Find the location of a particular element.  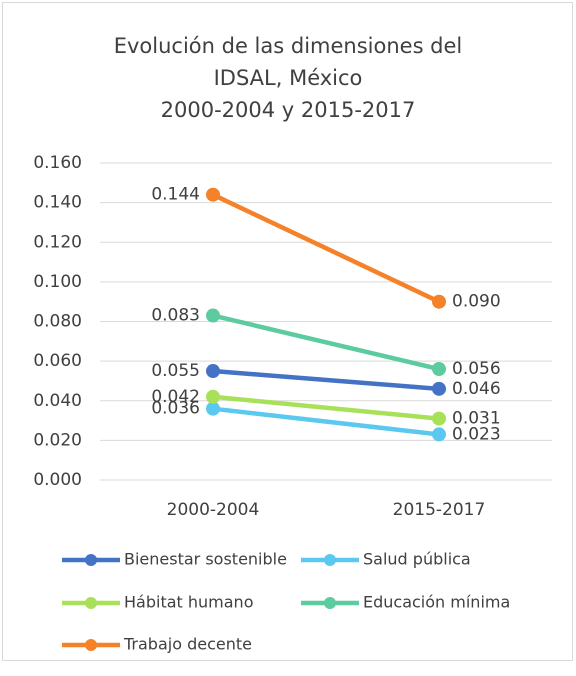

legend-label: Hábitat humano is located at coordinates (188, 602).